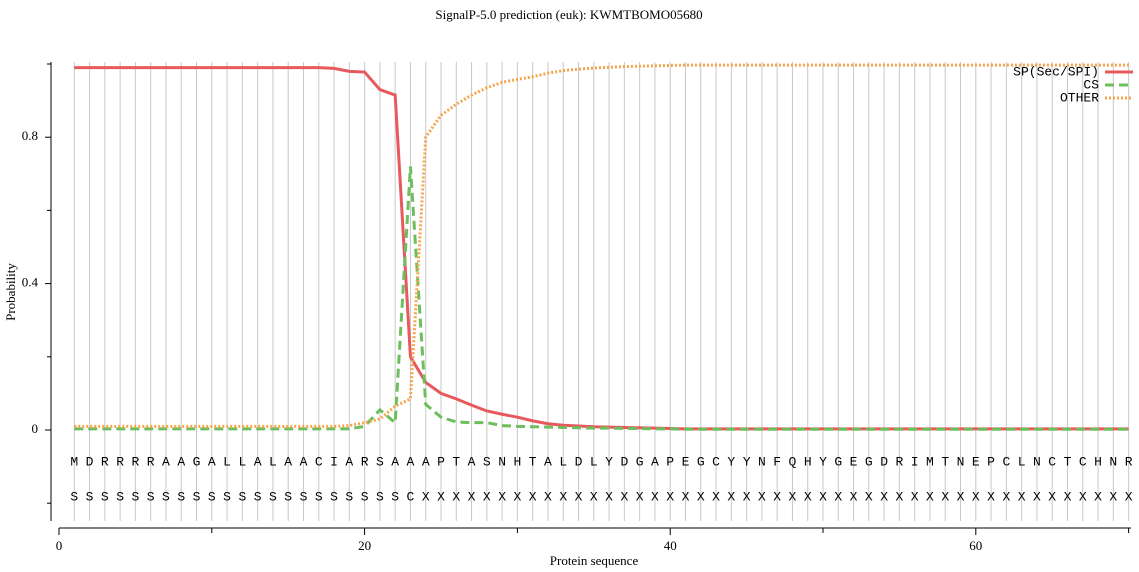 This screenshot has height=572, width=1139. Describe the element at coordinates (777, 461) in the screenshot. I see `residue: F` at that location.